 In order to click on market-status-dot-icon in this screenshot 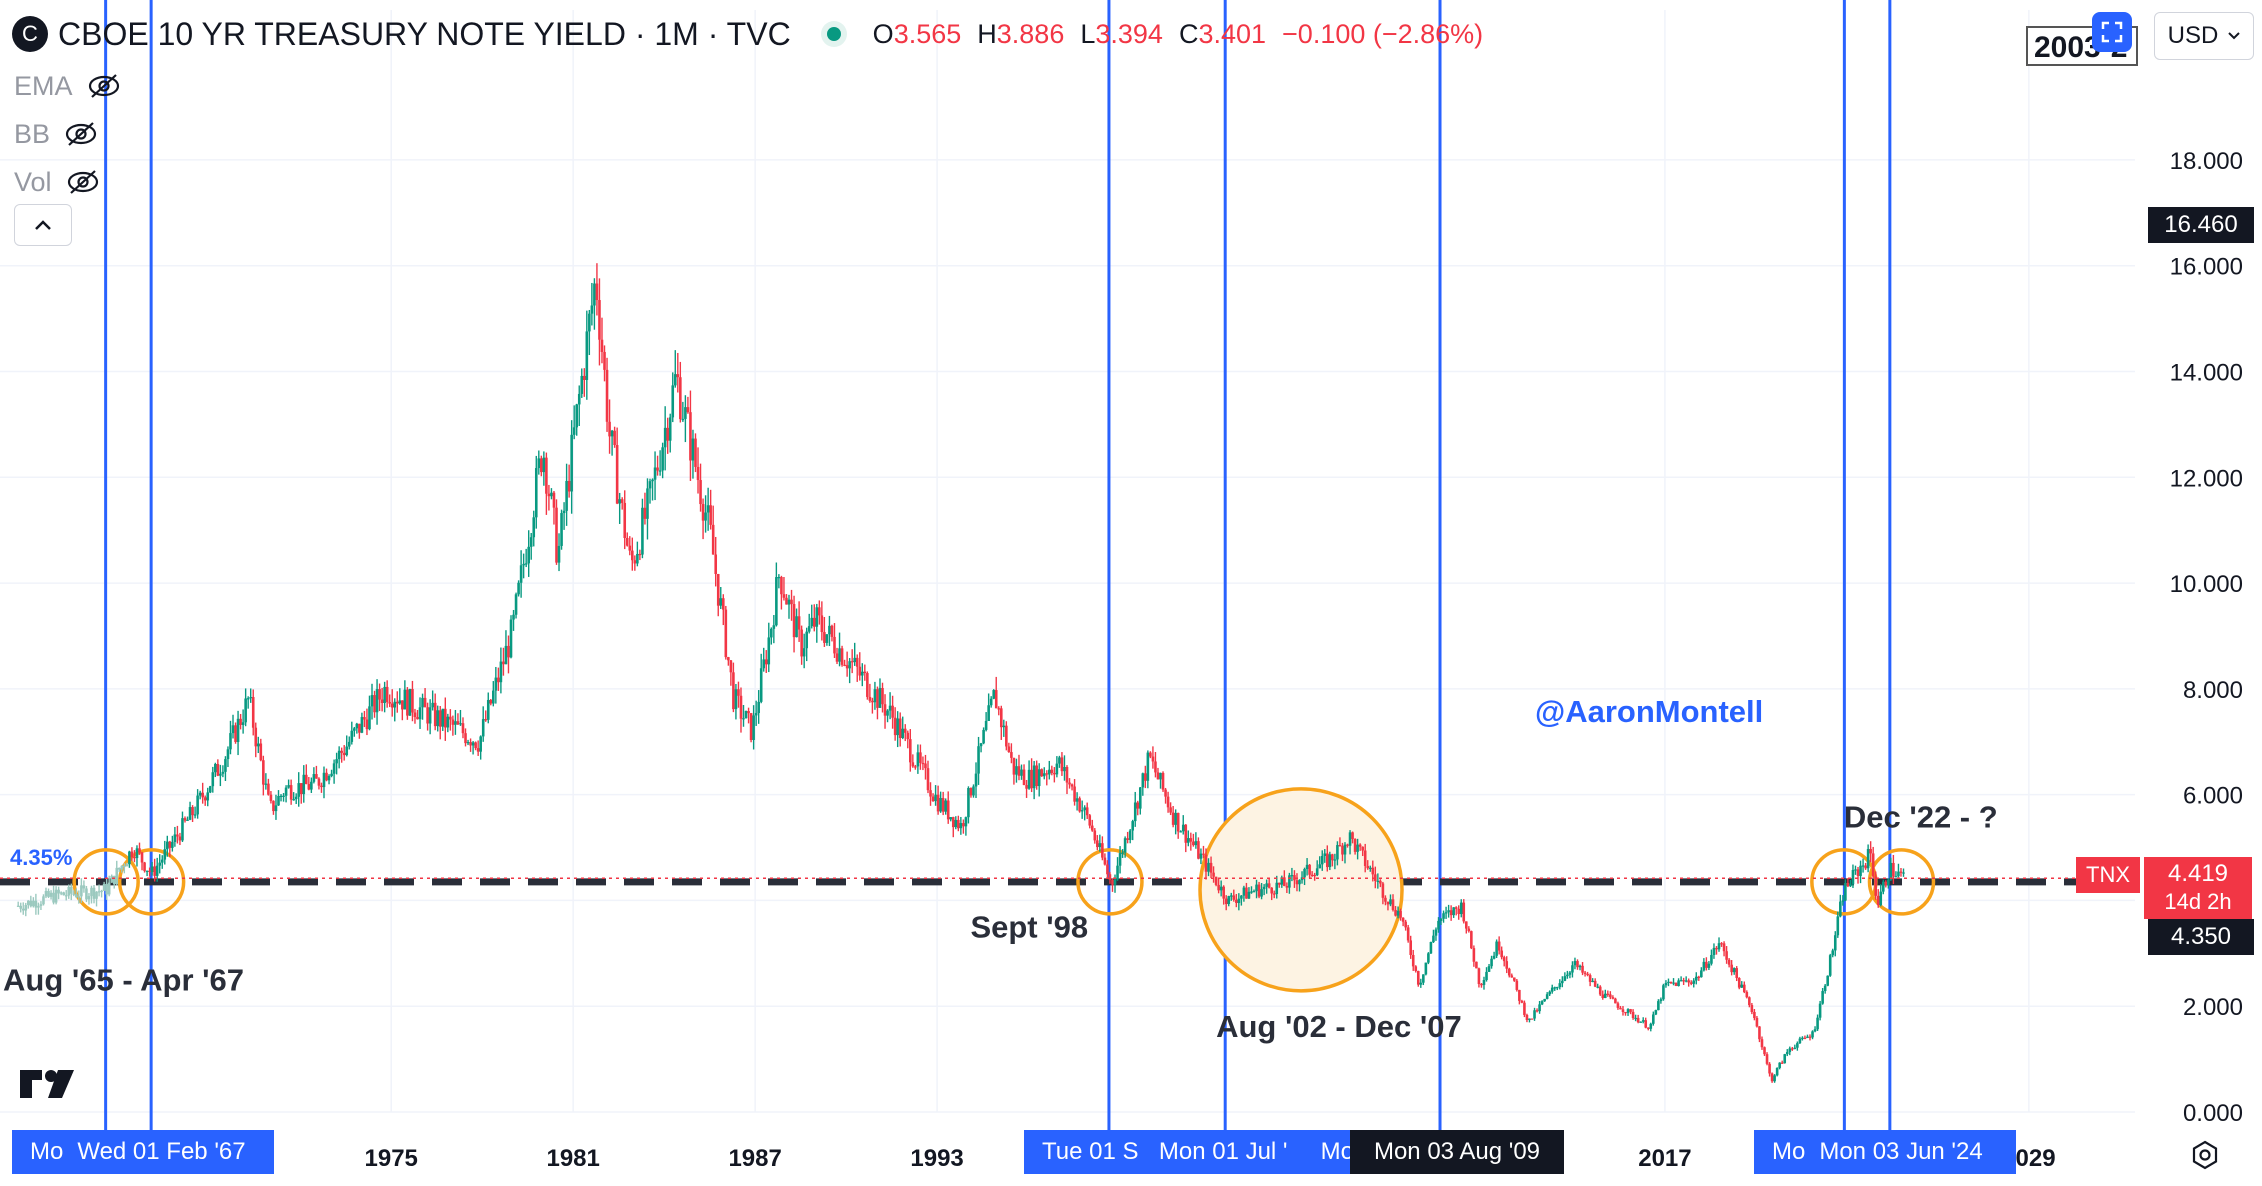, I will do `click(833, 34)`.